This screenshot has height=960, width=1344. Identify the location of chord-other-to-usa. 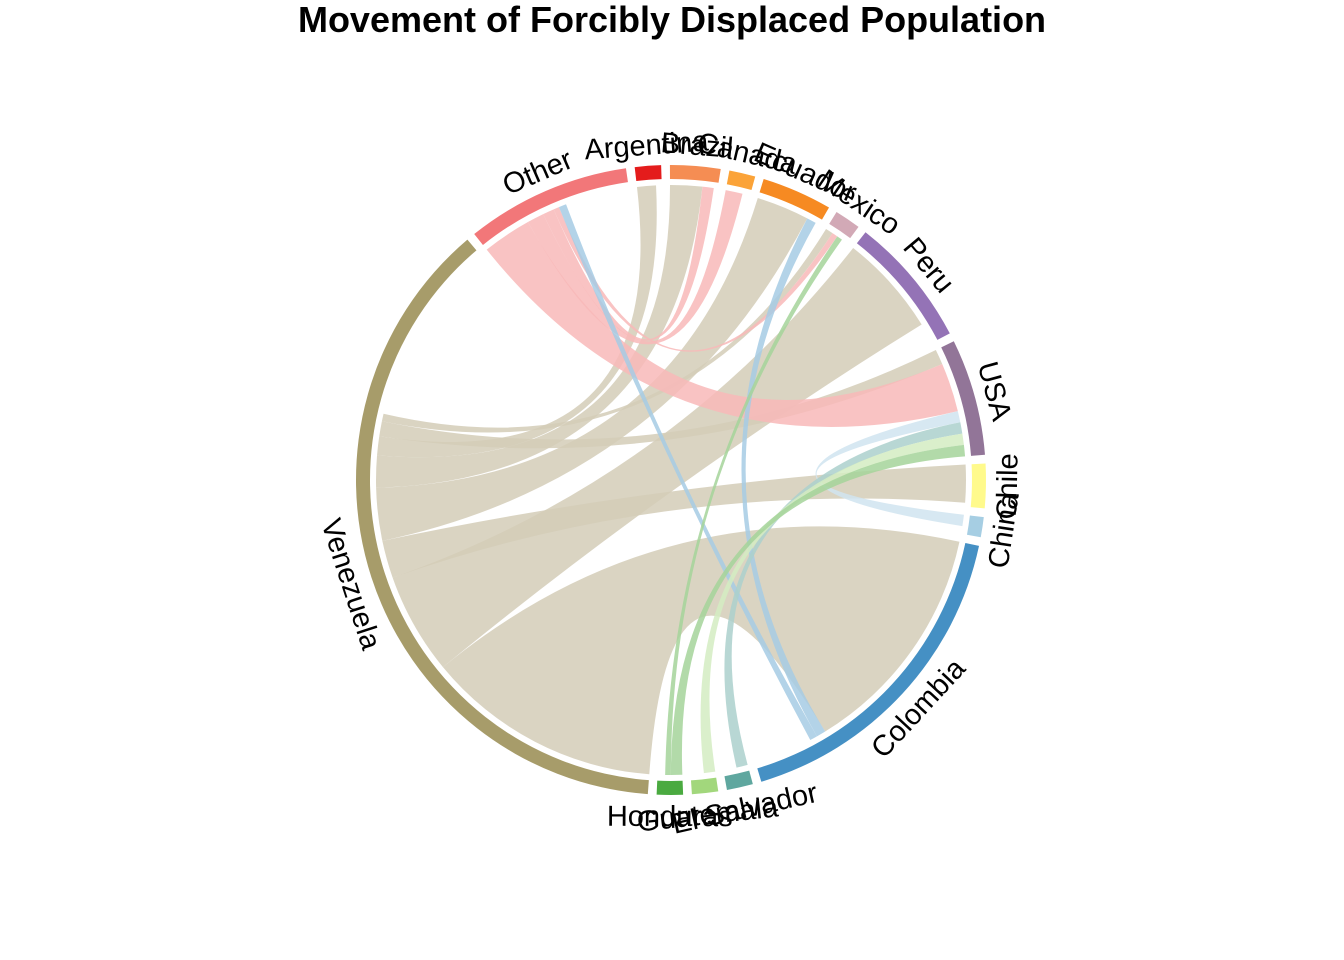
(722, 324).